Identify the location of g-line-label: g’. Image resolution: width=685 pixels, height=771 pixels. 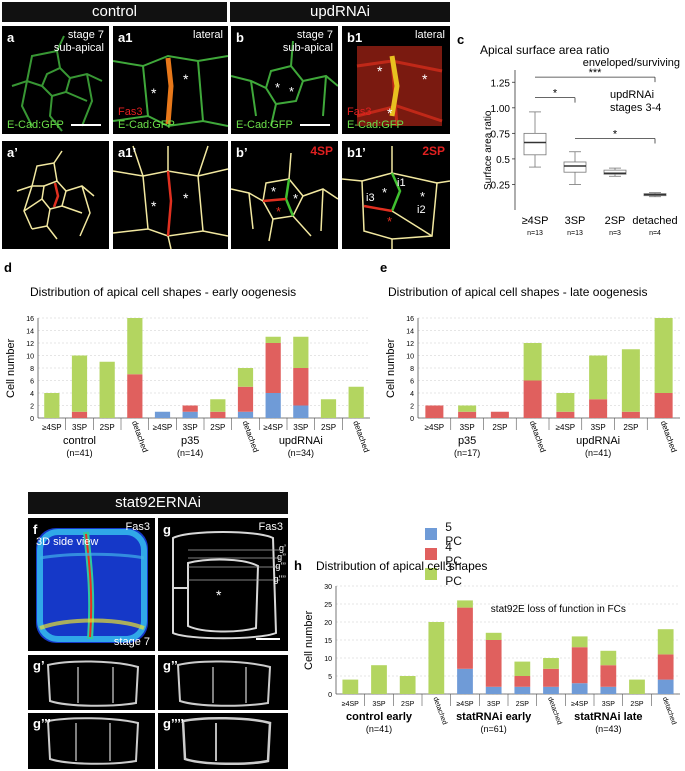
(282, 548).